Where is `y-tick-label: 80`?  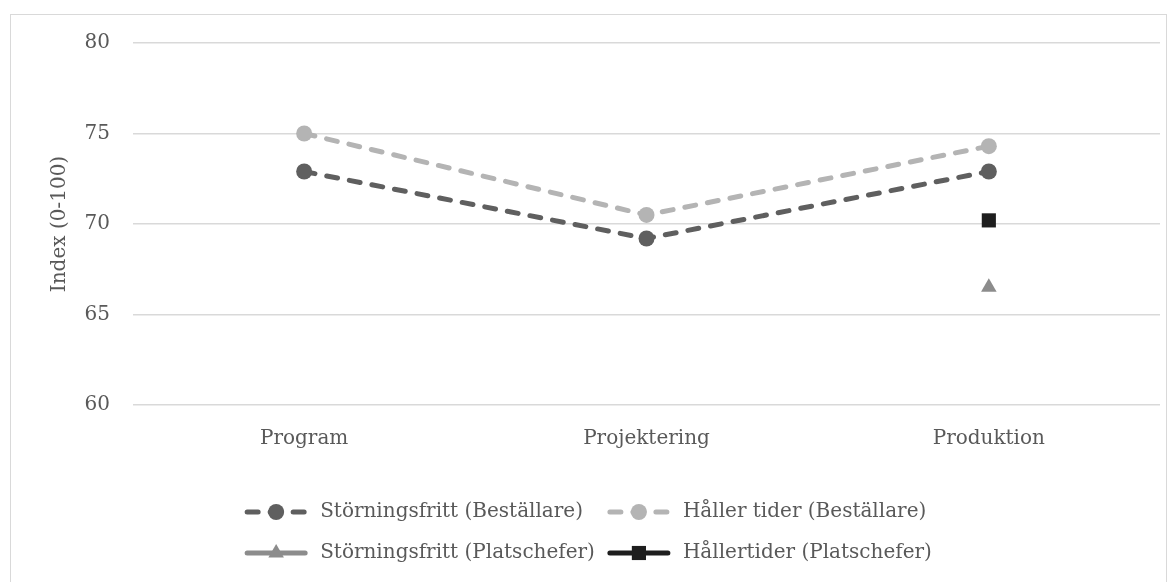 y-tick-label: 80 is located at coordinates (97, 41).